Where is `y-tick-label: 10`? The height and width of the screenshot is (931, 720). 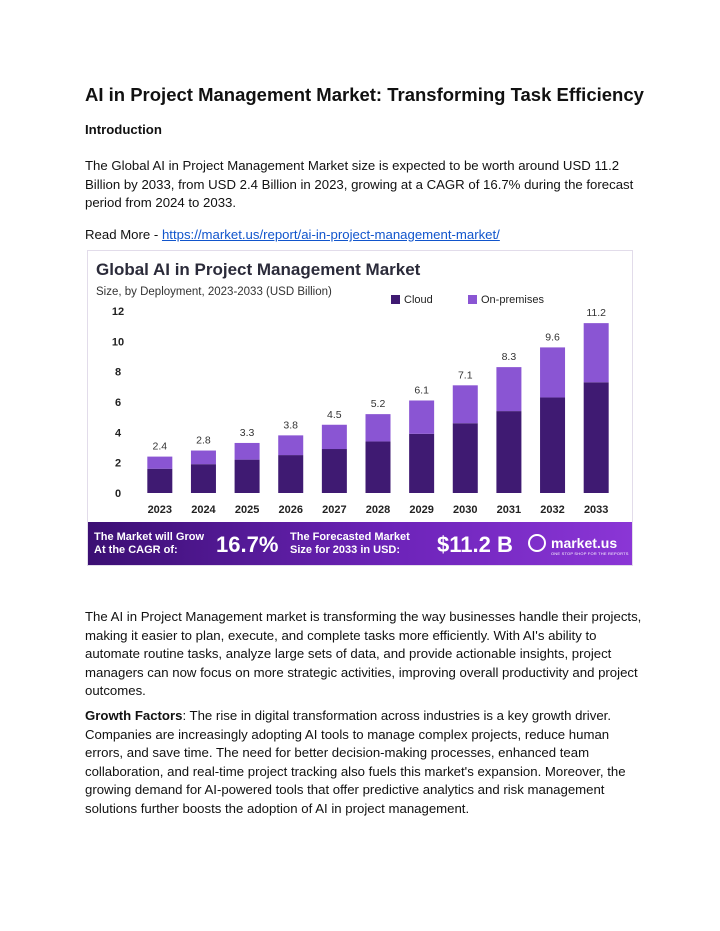
y-tick-label: 10 is located at coordinates (118, 342).